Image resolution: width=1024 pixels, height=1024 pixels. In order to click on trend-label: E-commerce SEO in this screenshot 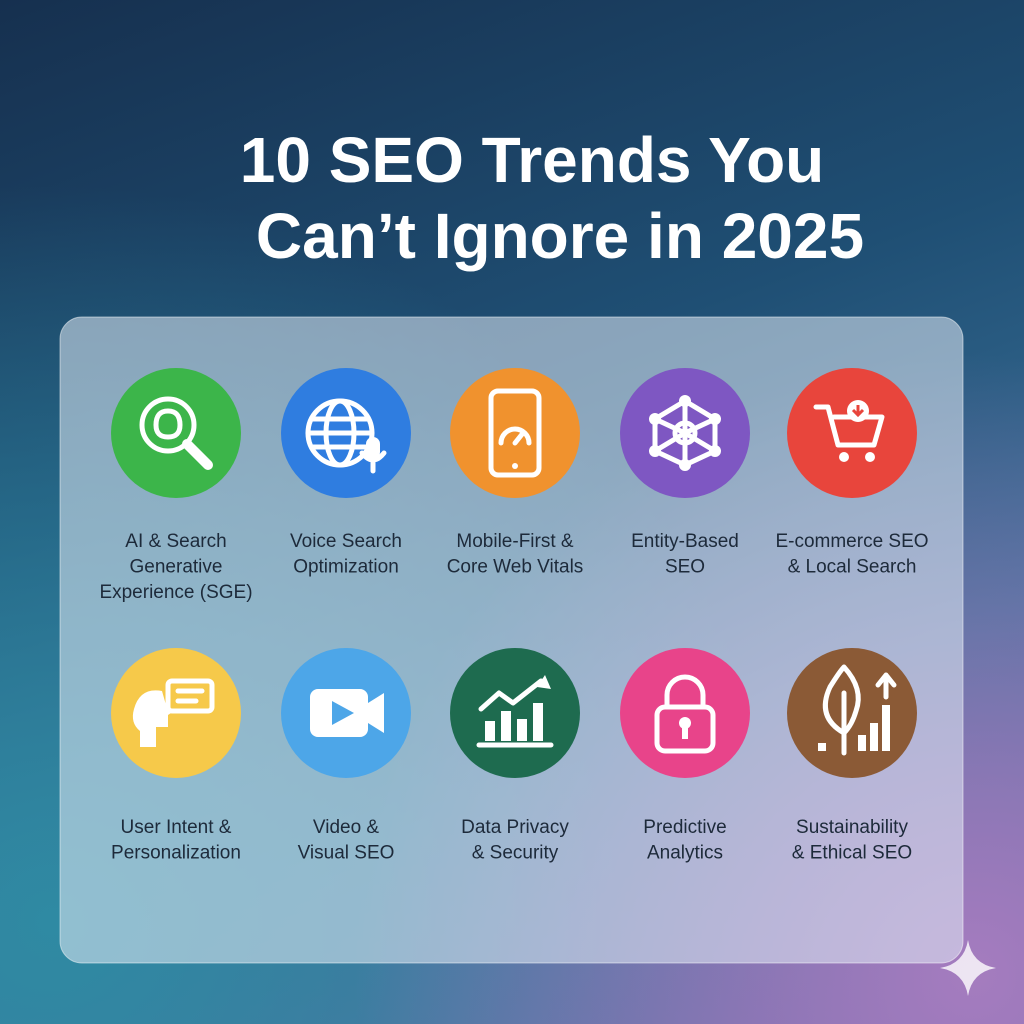, I will do `click(851, 541)`.